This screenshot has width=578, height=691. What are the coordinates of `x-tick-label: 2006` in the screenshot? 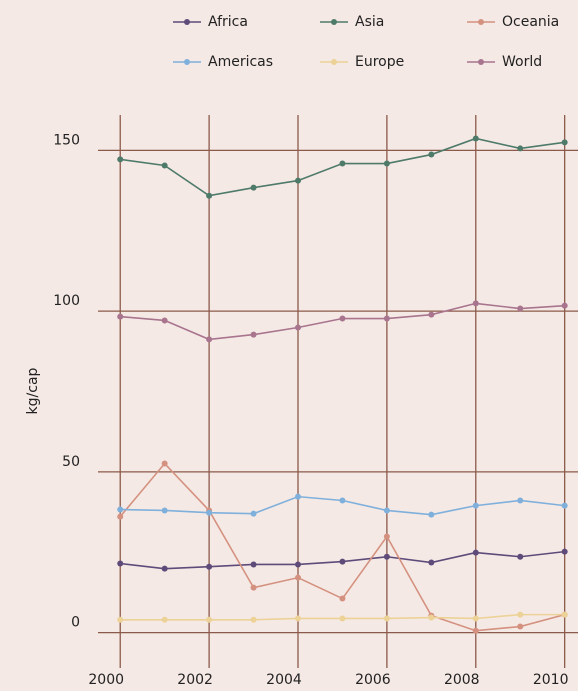 It's located at (373, 680).